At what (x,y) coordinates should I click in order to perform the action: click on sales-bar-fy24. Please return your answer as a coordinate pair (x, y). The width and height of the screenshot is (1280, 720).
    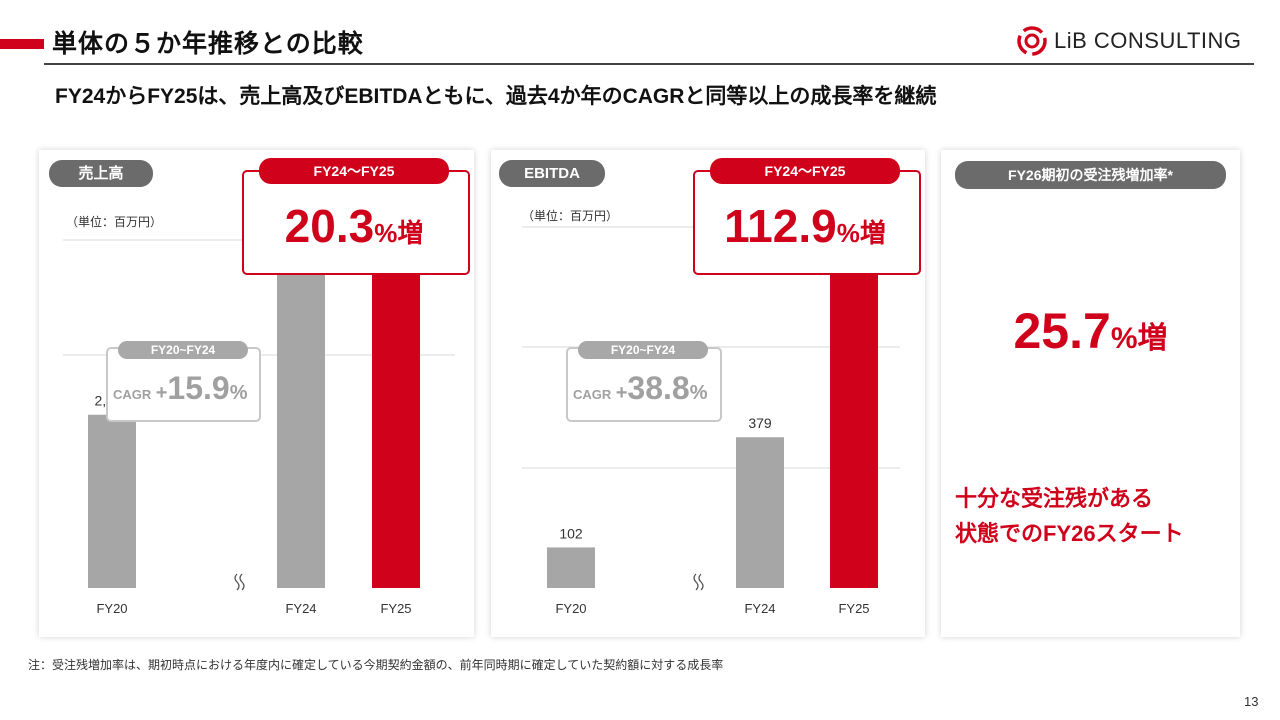
    Looking at the image, I should click on (301, 431).